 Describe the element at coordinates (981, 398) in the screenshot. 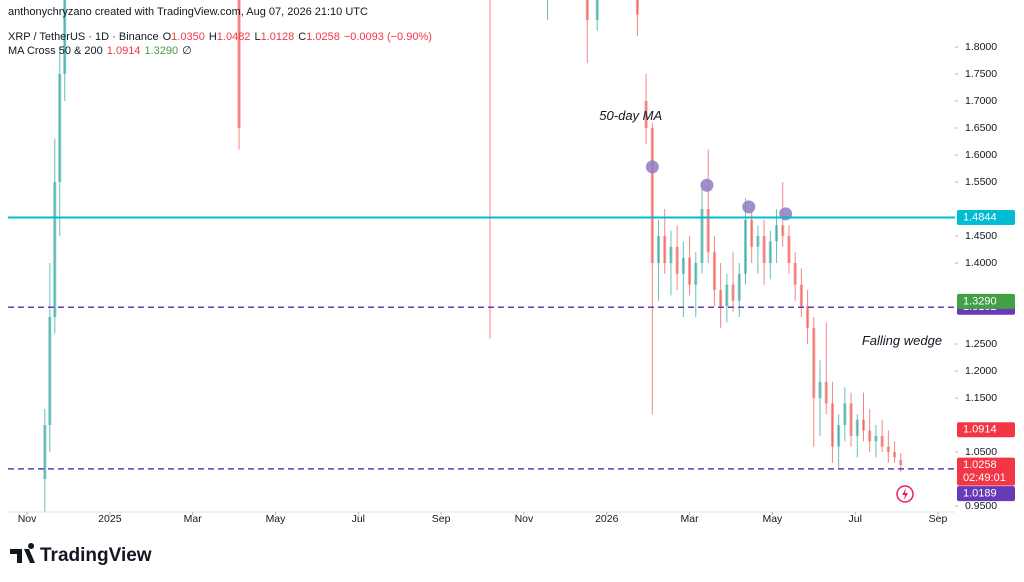

I see `y-tick-label: 1.1500` at that location.